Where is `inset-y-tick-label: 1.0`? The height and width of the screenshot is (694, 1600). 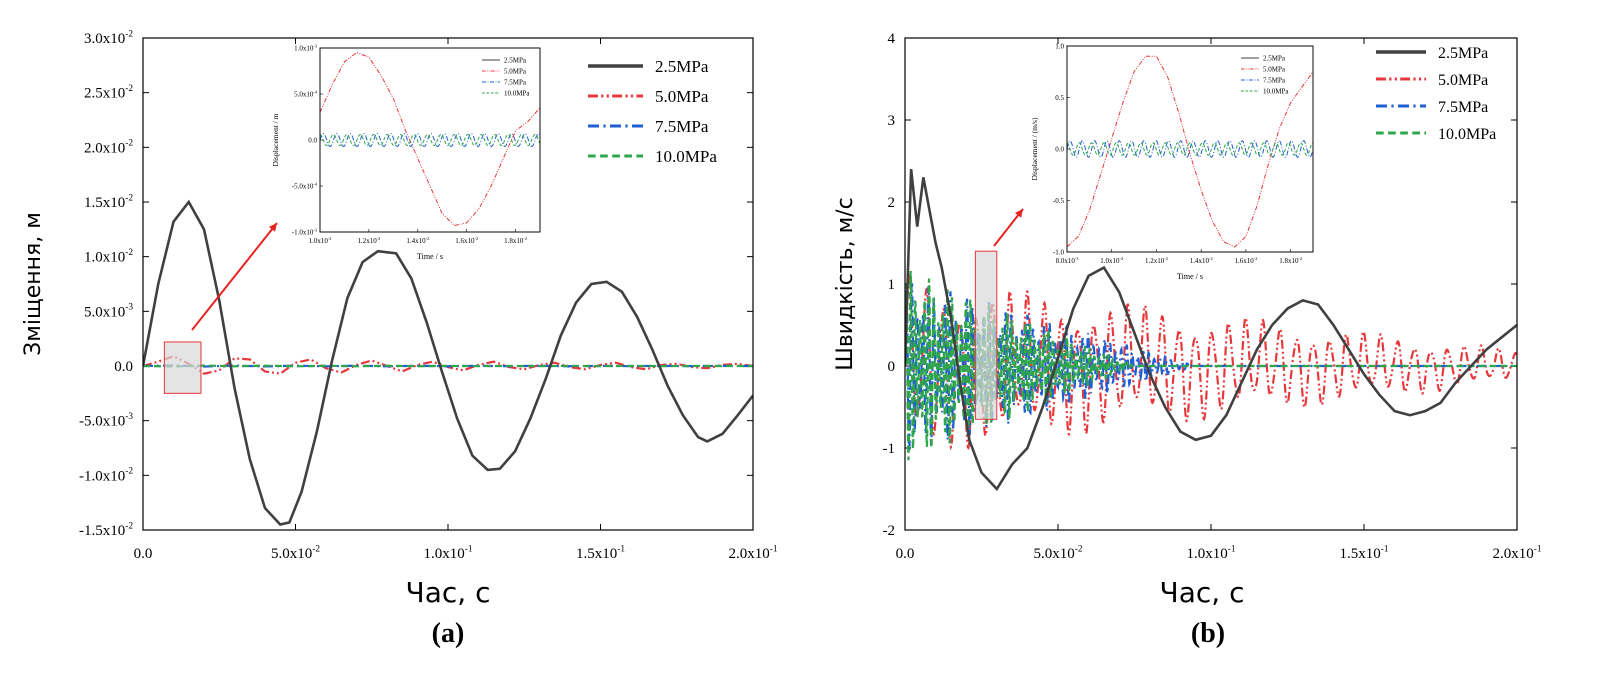 inset-y-tick-label: 1.0 is located at coordinates (1059, 47).